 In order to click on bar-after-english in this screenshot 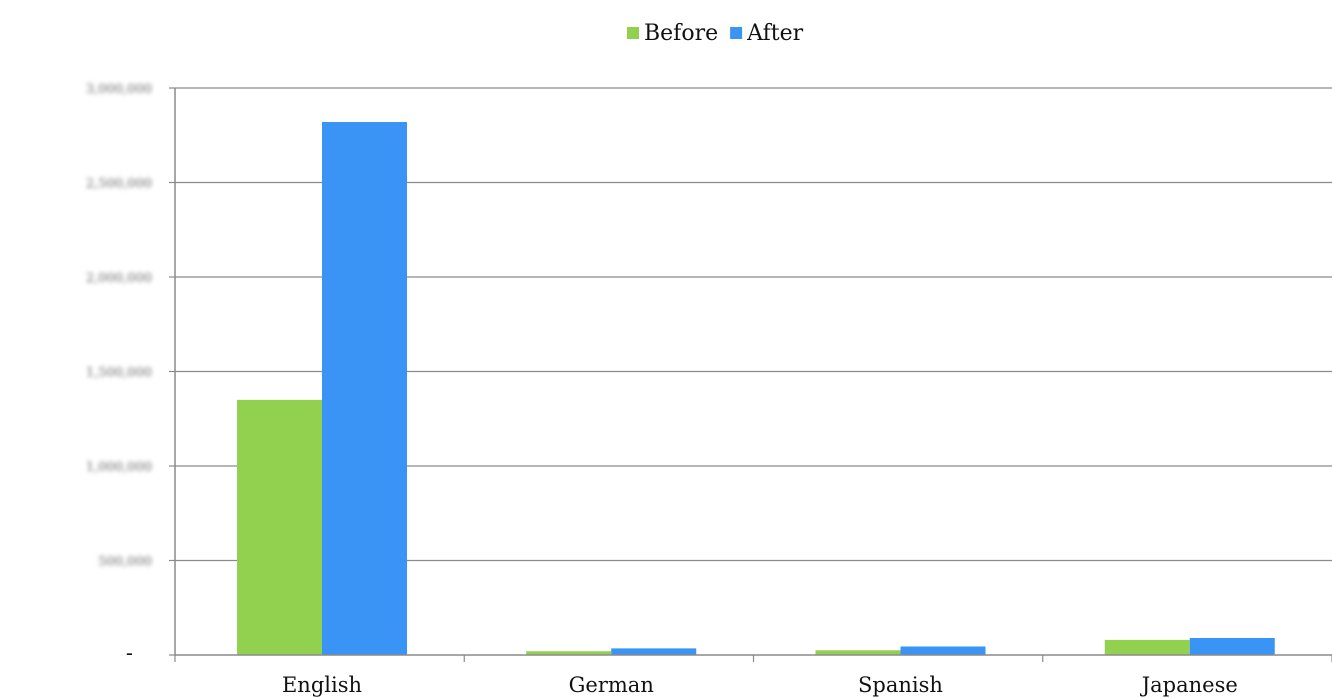, I will do `click(364, 388)`.